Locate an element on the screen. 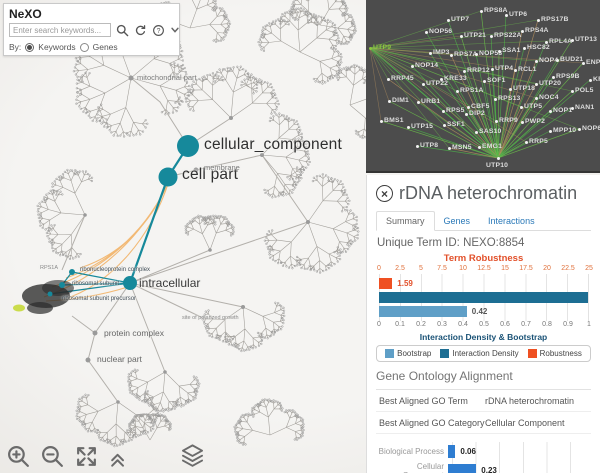 This screenshot has height=473, width=600. gene-node-label: SSF1 is located at coordinates (456, 124).